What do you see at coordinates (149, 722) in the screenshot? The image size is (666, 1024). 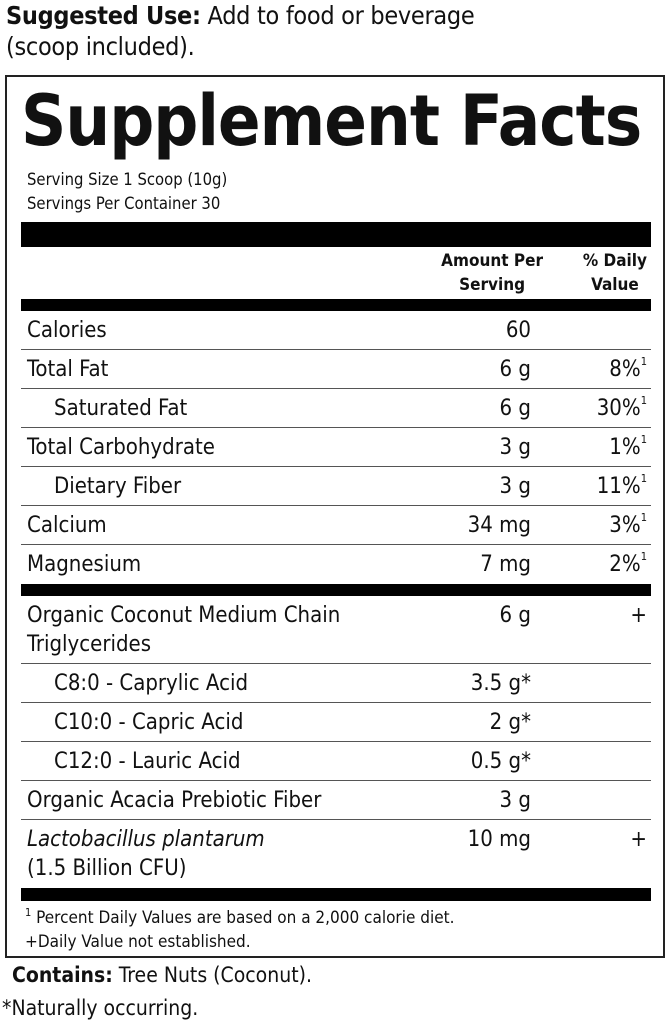 I see `nutrient-name: C10:0 - Capric Acid` at bounding box center [149, 722].